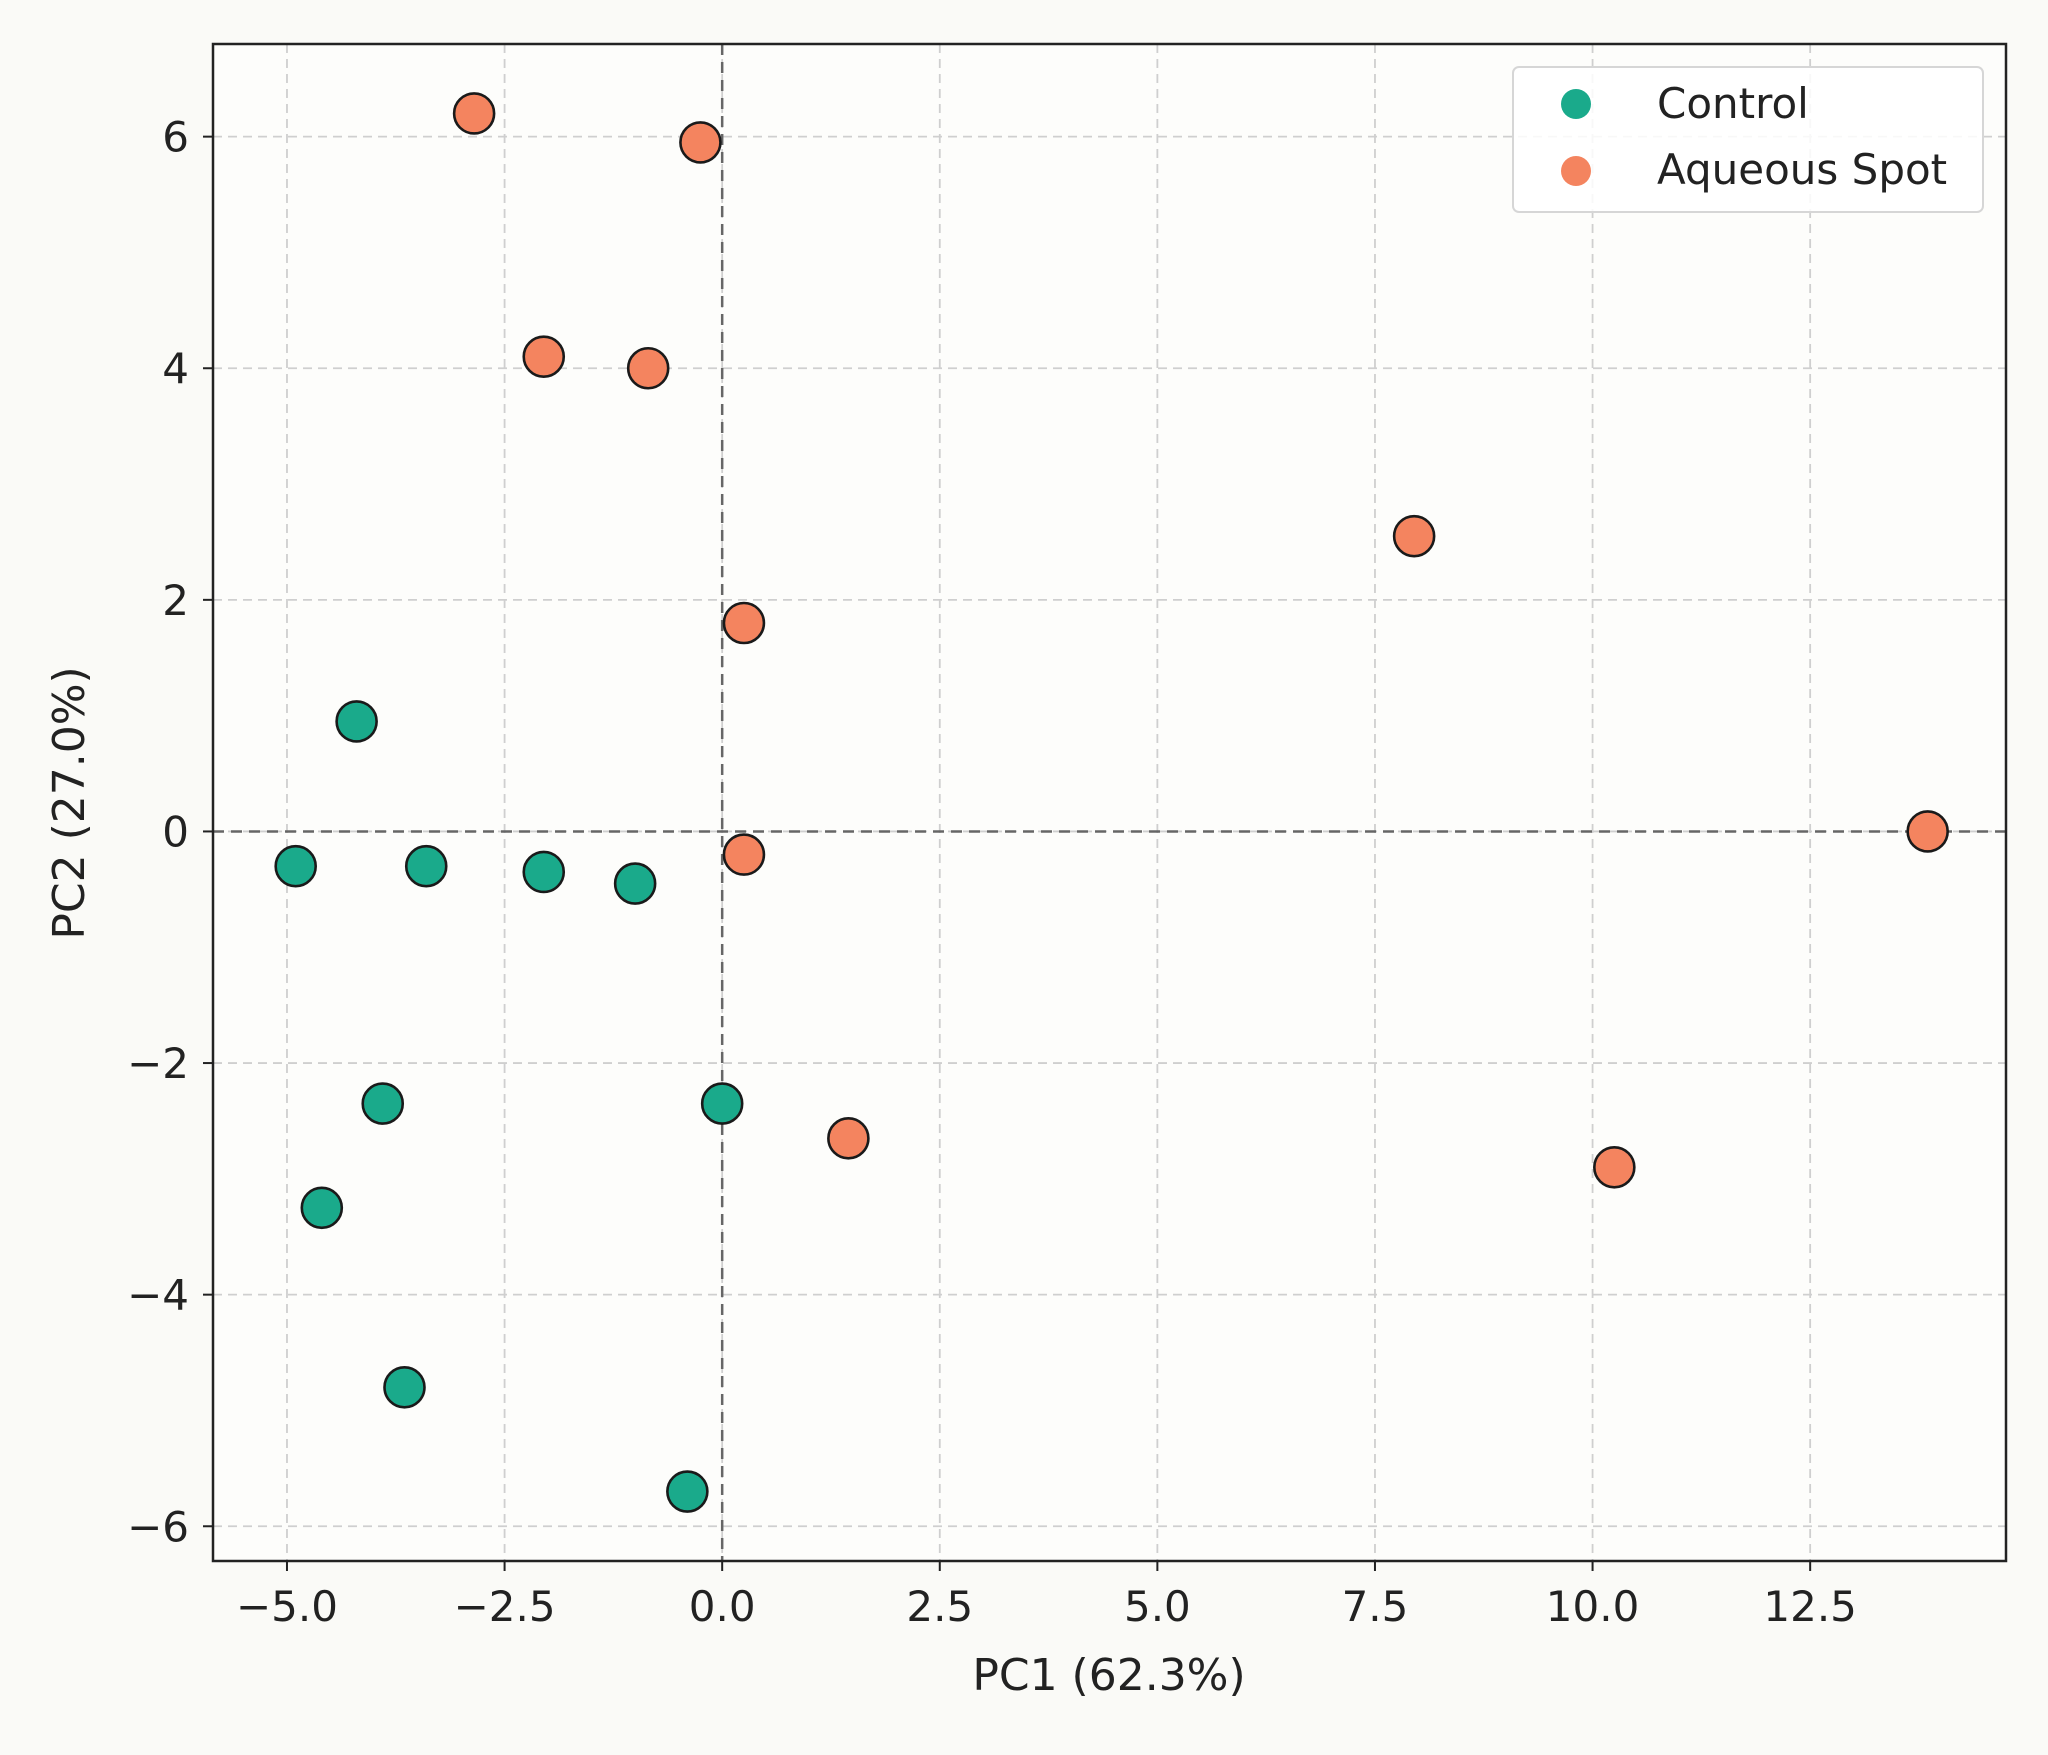 This screenshot has height=1755, width=2048. What do you see at coordinates (1157, 1606) in the screenshot?
I see `x-tick-label: 5.0` at bounding box center [1157, 1606].